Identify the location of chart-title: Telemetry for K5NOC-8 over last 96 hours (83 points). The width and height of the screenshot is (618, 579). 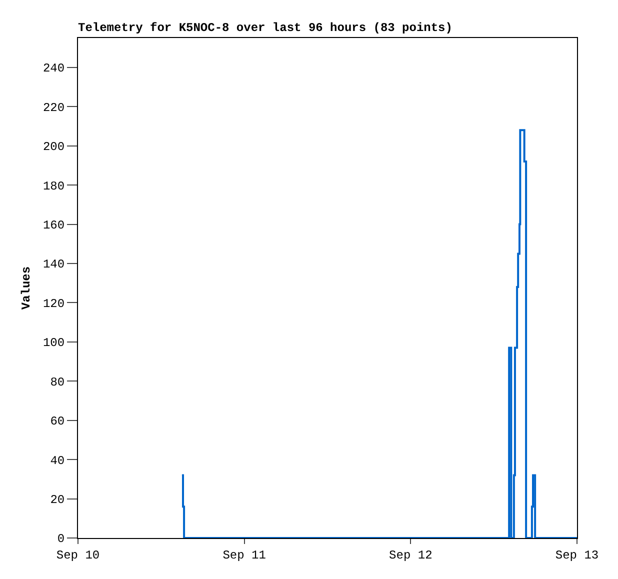
(265, 28).